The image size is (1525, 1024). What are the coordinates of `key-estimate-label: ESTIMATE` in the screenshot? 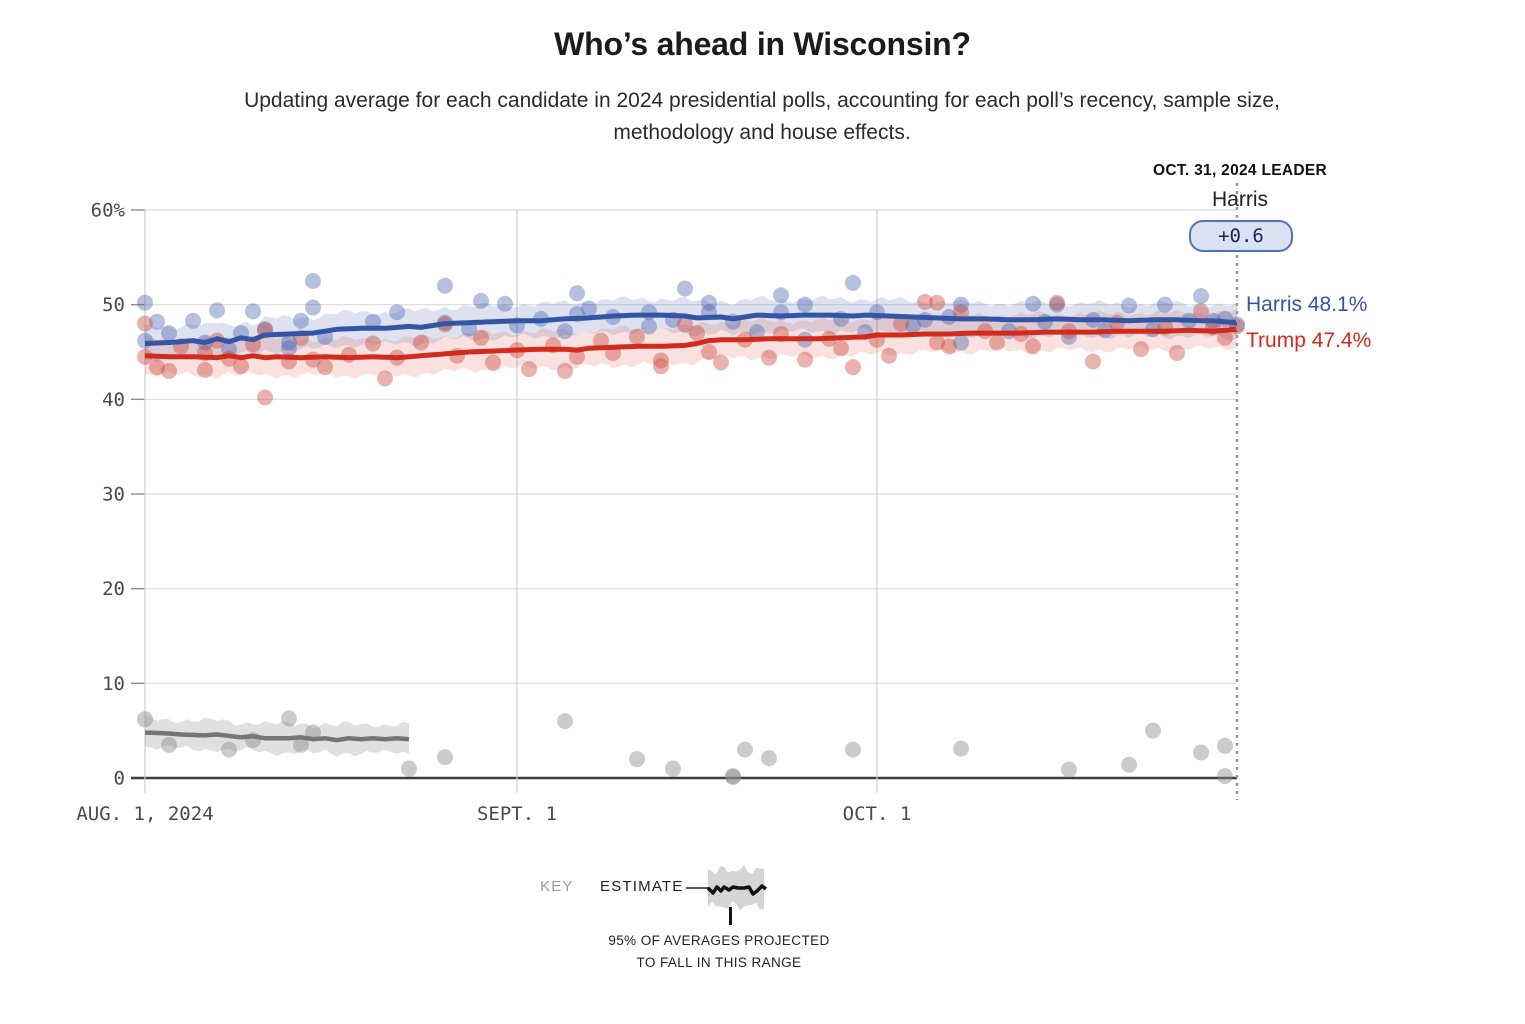 It's located at (642, 886).